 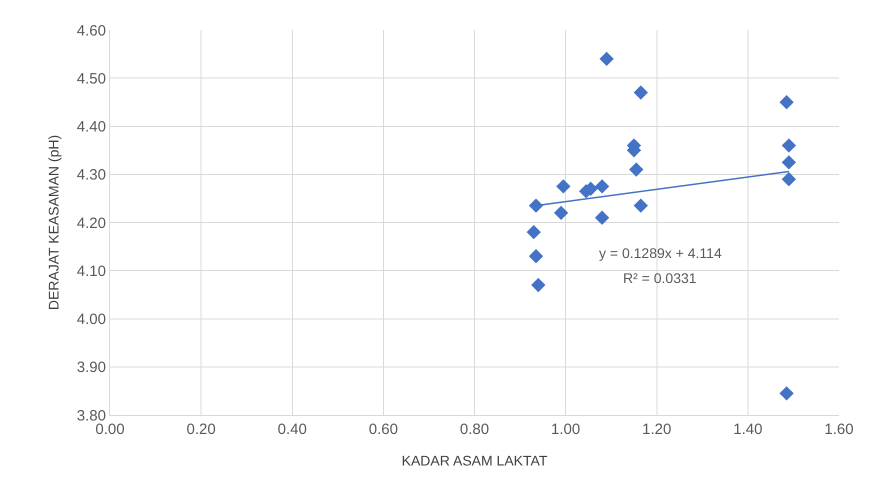 What do you see at coordinates (91, 31) in the screenshot?
I see `y-tick-label: 4.60` at bounding box center [91, 31].